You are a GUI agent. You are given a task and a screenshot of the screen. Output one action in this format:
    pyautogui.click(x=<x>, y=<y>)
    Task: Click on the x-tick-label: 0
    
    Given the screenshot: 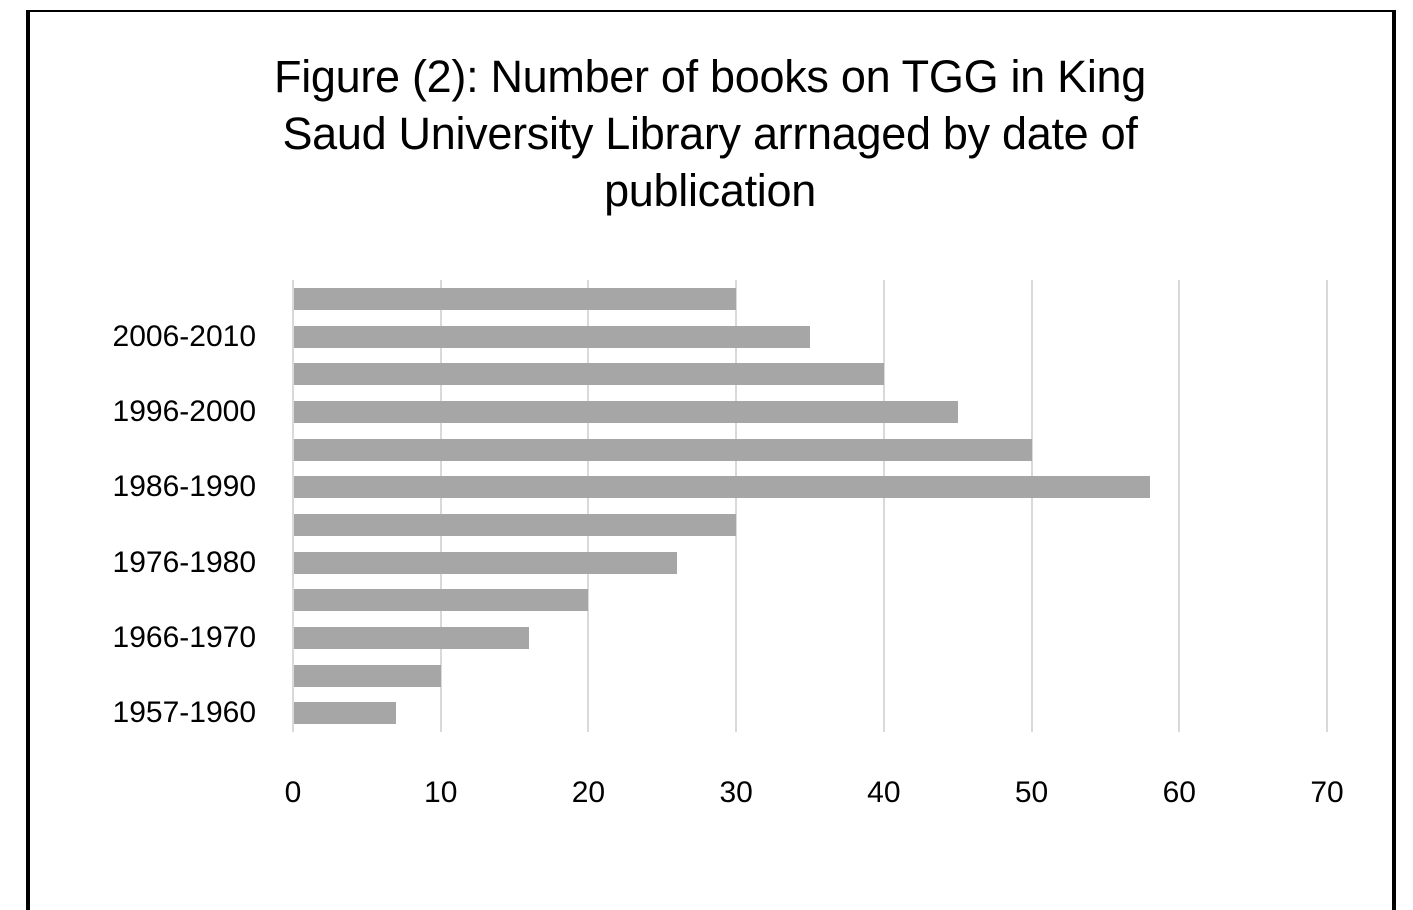 What is the action you would take?
    pyautogui.click(x=293, y=792)
    